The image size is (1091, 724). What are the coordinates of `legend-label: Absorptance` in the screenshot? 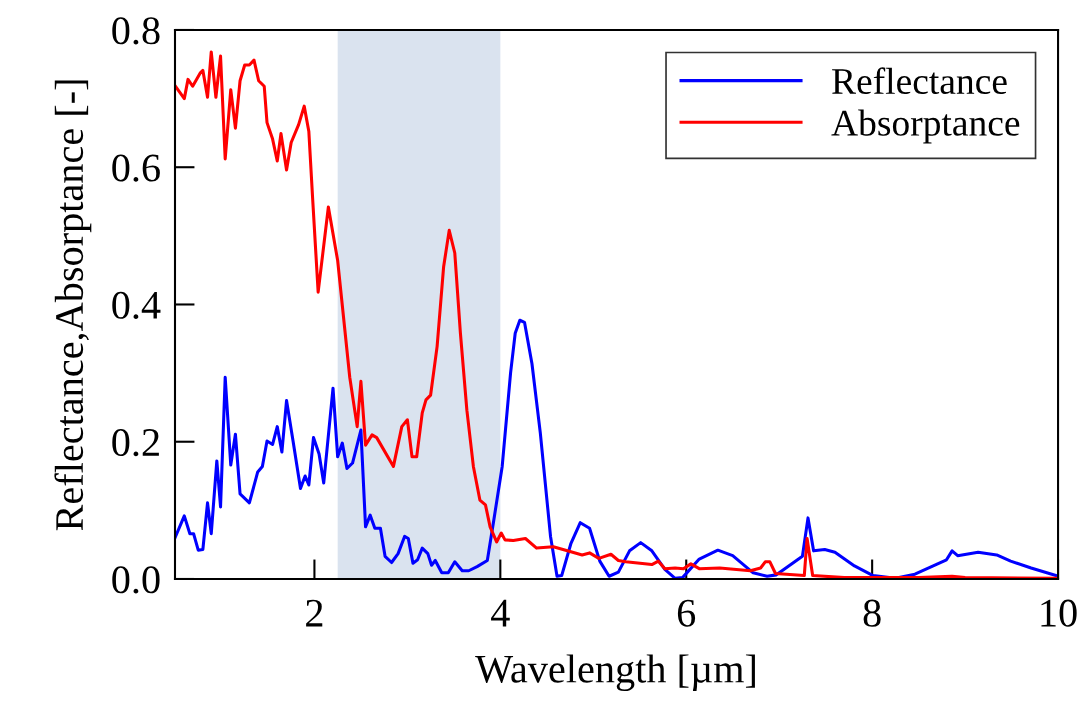 It's located at (925, 126).